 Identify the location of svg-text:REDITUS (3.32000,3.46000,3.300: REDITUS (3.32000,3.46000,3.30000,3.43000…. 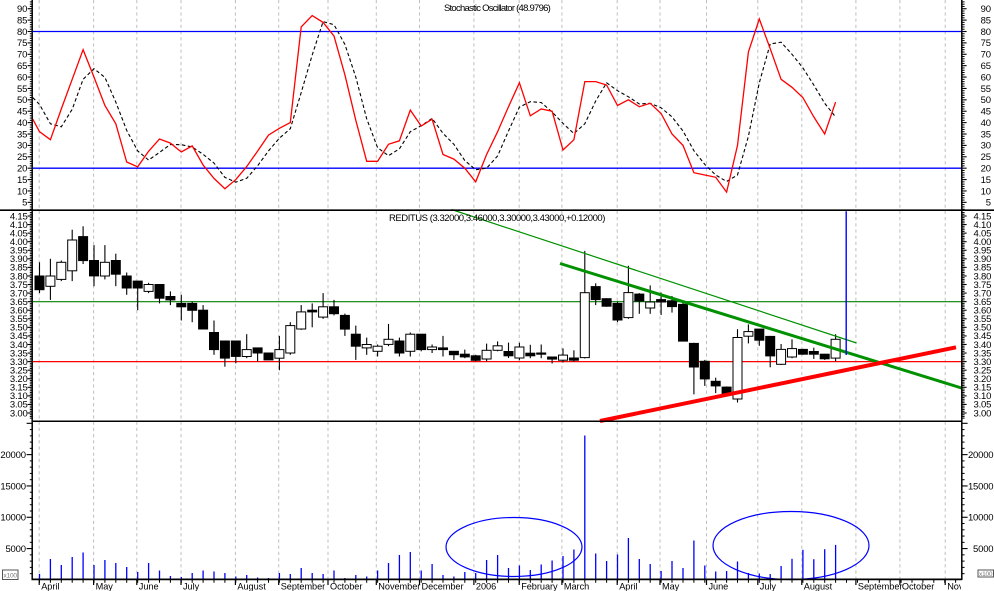
(497, 218).